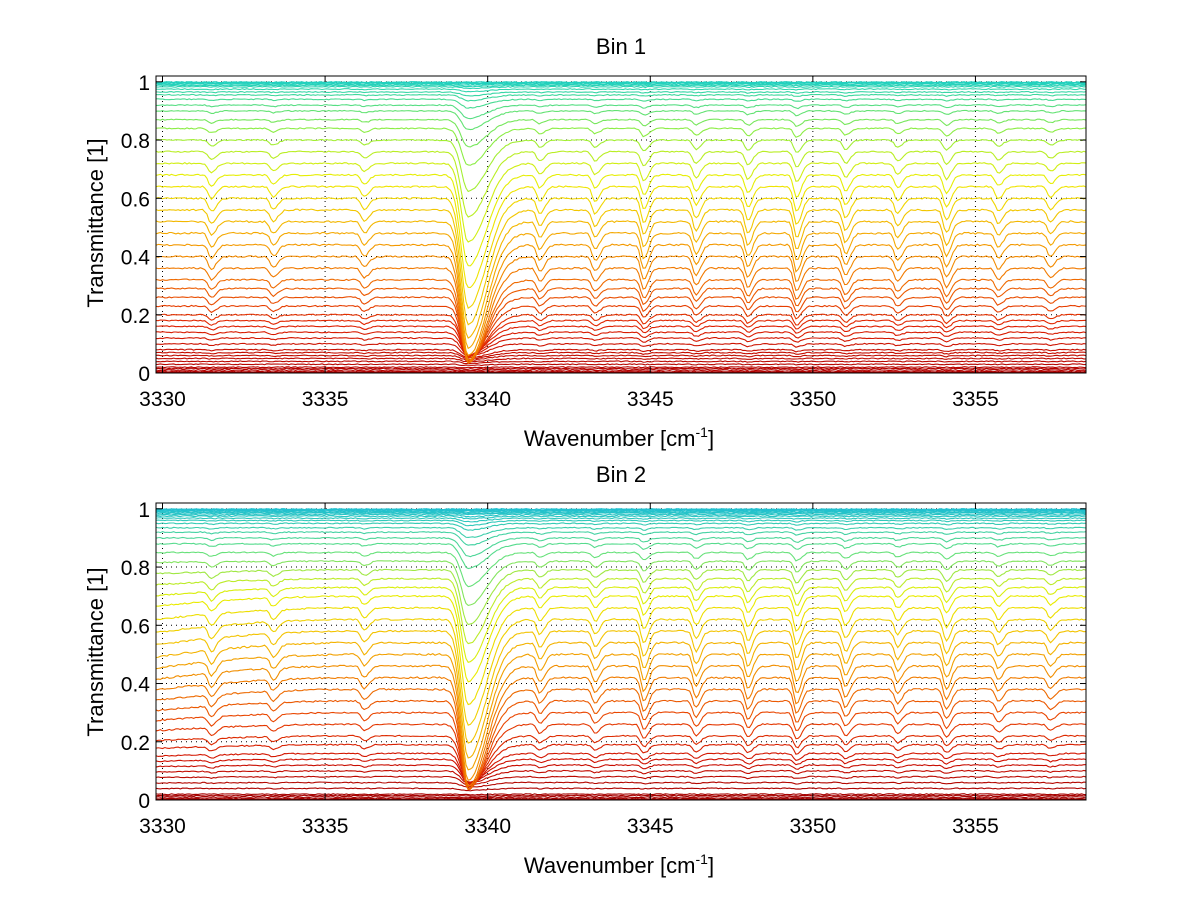 This screenshot has height=901, width=1200. Describe the element at coordinates (135, 743) in the screenshot. I see `y-tick-label: 0.2` at that location.